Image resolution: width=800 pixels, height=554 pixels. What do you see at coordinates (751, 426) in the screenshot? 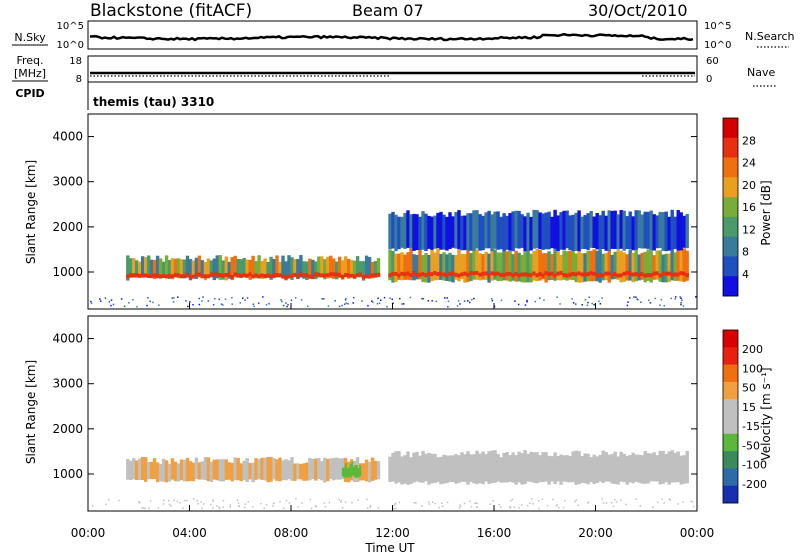
I see `colorbar-tick-label: -15` at bounding box center [751, 426].